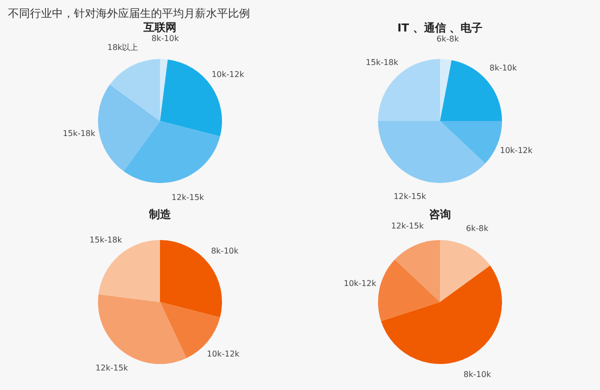 The height and width of the screenshot is (390, 600). What do you see at coordinates (440, 27) in the screenshot?
I see `chart-title: IT 、通信 、电子` at bounding box center [440, 27].